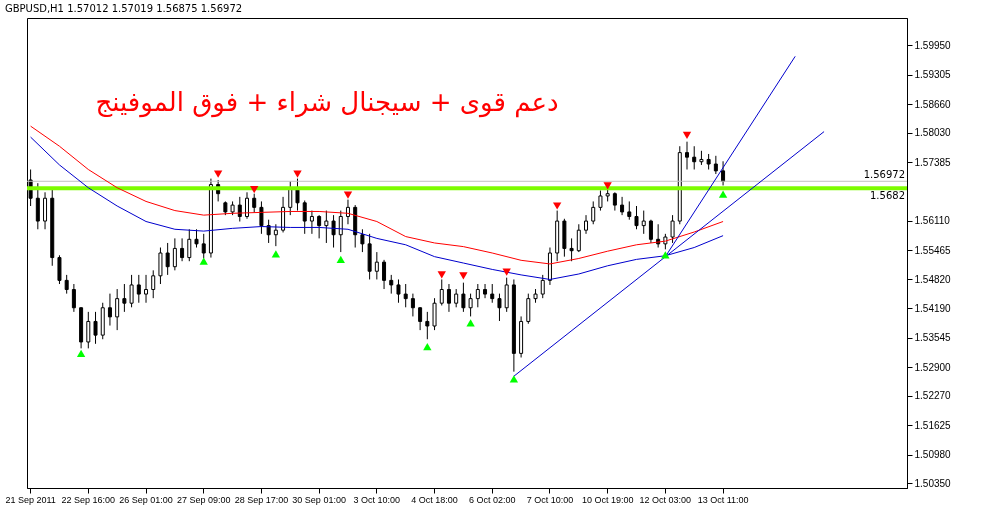 The height and width of the screenshot is (530, 1008). I want to click on chart-title: GBPUSD,H1 1.57012 1.57019 1.56875 1.56972, so click(123, 8).